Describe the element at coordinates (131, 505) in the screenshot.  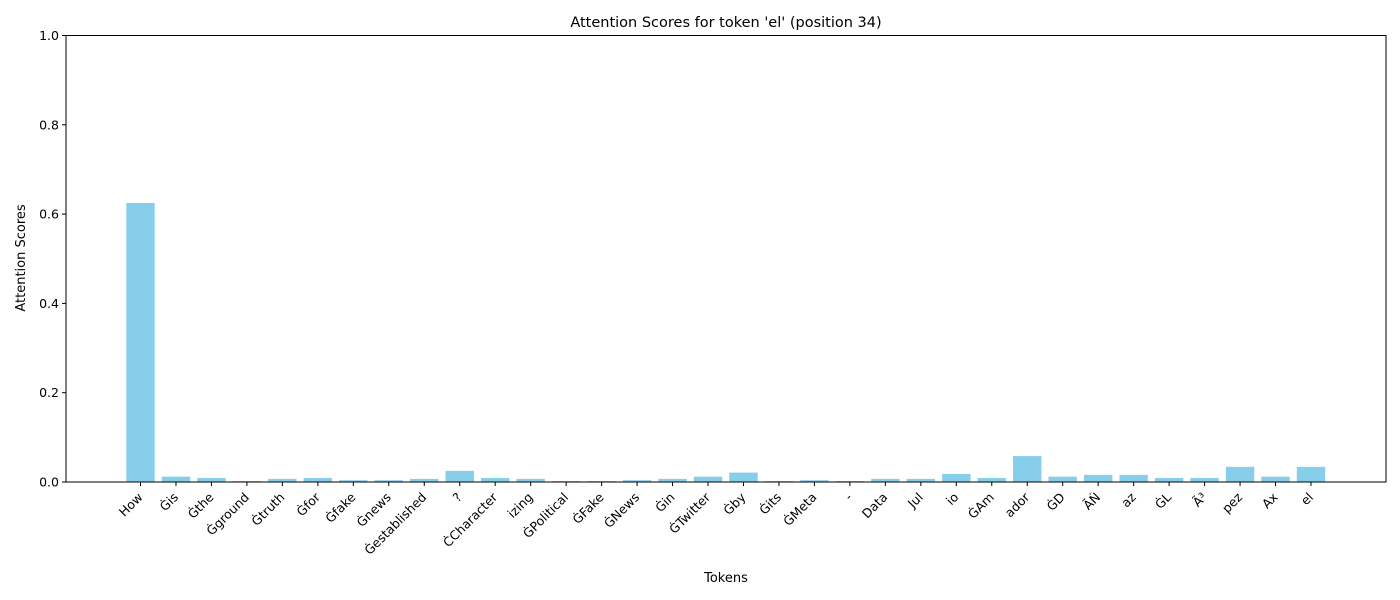
I see `x-tick-label: How` at that location.